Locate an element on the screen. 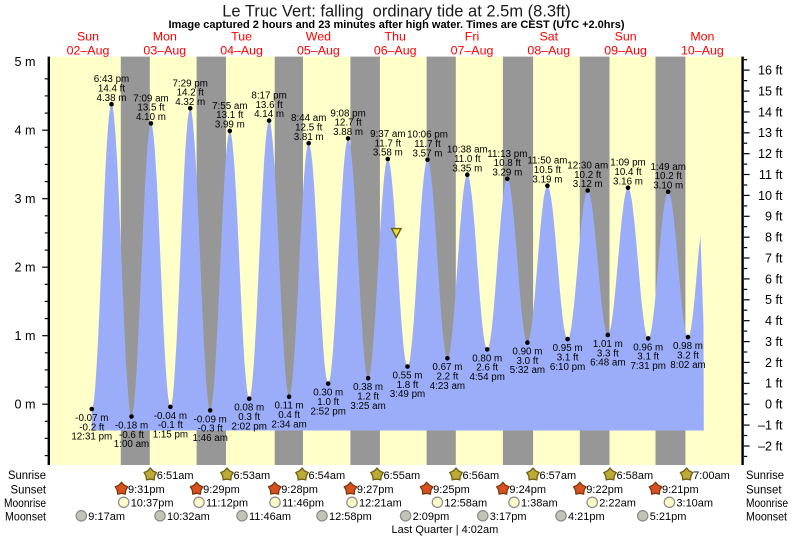  svg-text: -0.3 ft is located at coordinates (210, 429).